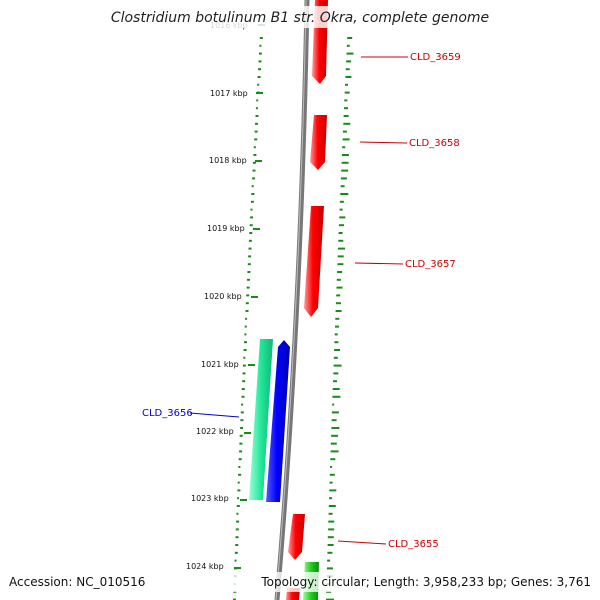 The height and width of the screenshot is (600, 600). What do you see at coordinates (215, 431) in the screenshot?
I see `tick-label: 1022 kbp` at bounding box center [215, 431].